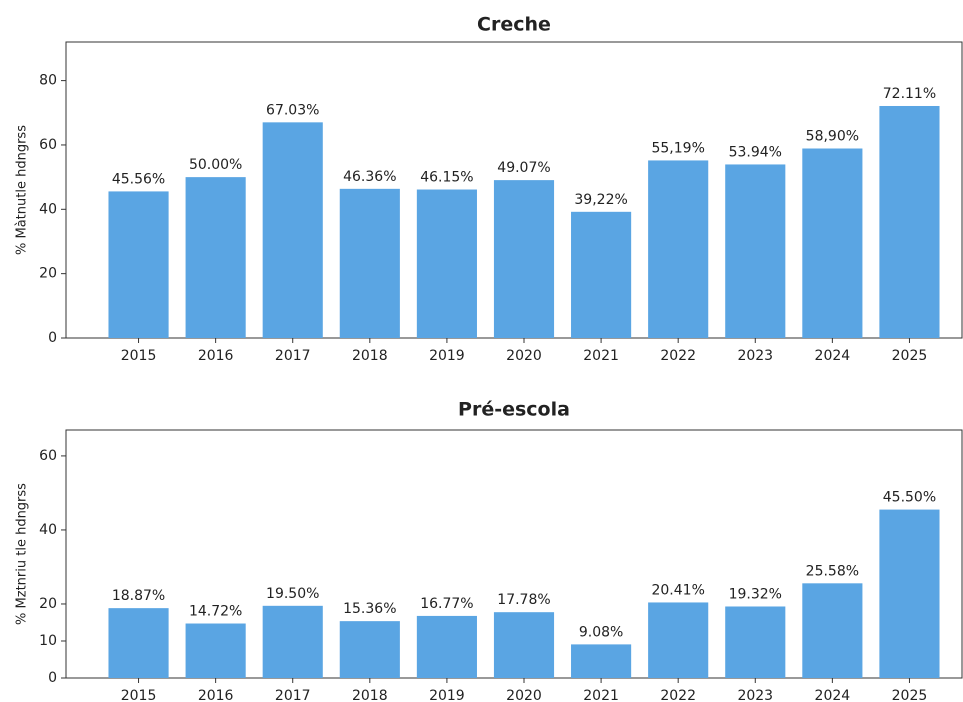 Image resolution: width=963 pixels, height=702 pixels. What do you see at coordinates (138, 596) in the screenshot?
I see `value-label: 18.87%` at bounding box center [138, 596].